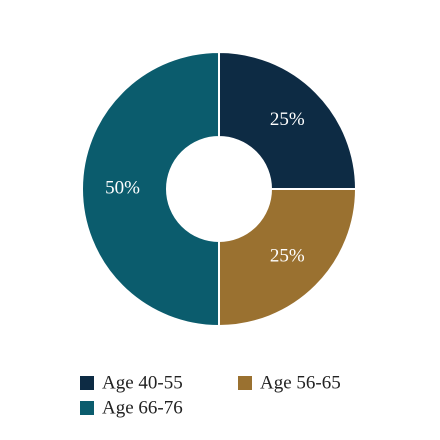 Image resolution: width=440 pixels, height=440 pixels. I want to click on legend-label: Age 66-76, so click(142, 407).